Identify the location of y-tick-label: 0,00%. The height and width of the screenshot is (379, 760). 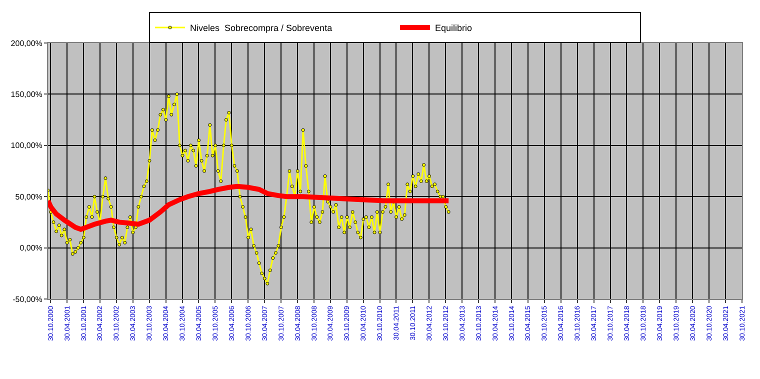
(31, 248).